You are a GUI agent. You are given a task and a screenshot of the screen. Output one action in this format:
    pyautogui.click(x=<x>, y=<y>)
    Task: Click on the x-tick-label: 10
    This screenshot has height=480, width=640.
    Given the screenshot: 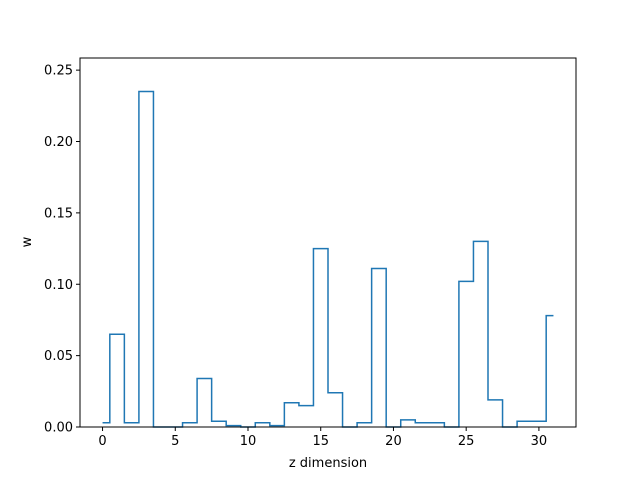 What is the action you would take?
    pyautogui.click(x=248, y=441)
    